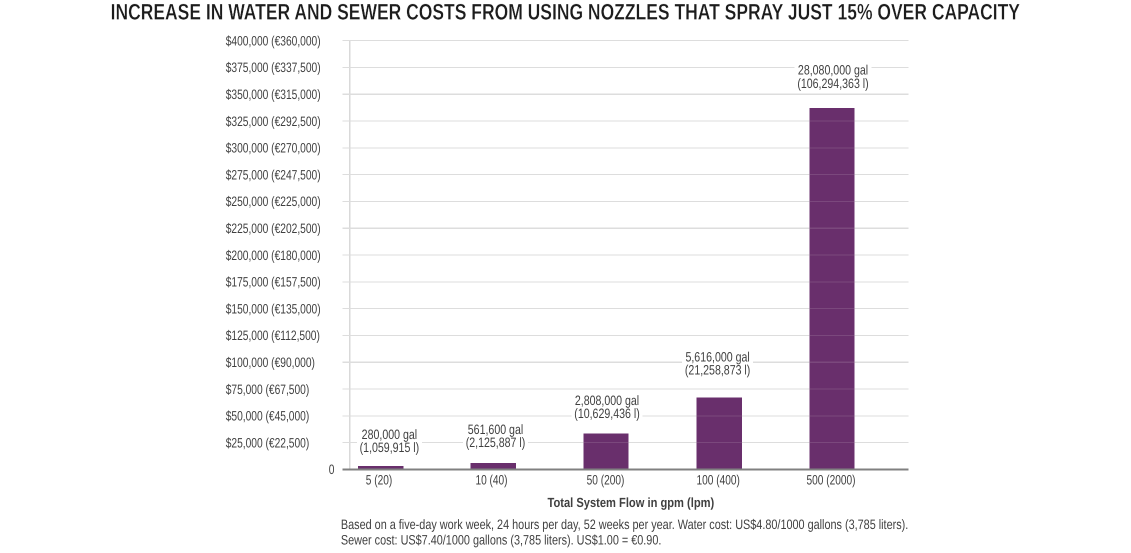  Describe the element at coordinates (268, 442) in the screenshot. I see `svg-text: $25,000 (€22,500)` at that location.